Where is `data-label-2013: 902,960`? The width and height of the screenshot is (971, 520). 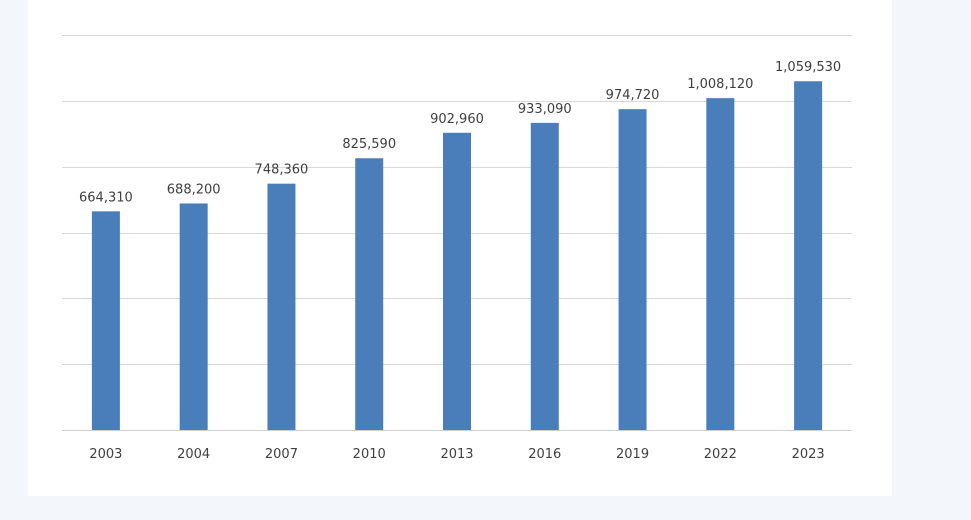
data-label-2013: 902,960 is located at coordinates (457, 119).